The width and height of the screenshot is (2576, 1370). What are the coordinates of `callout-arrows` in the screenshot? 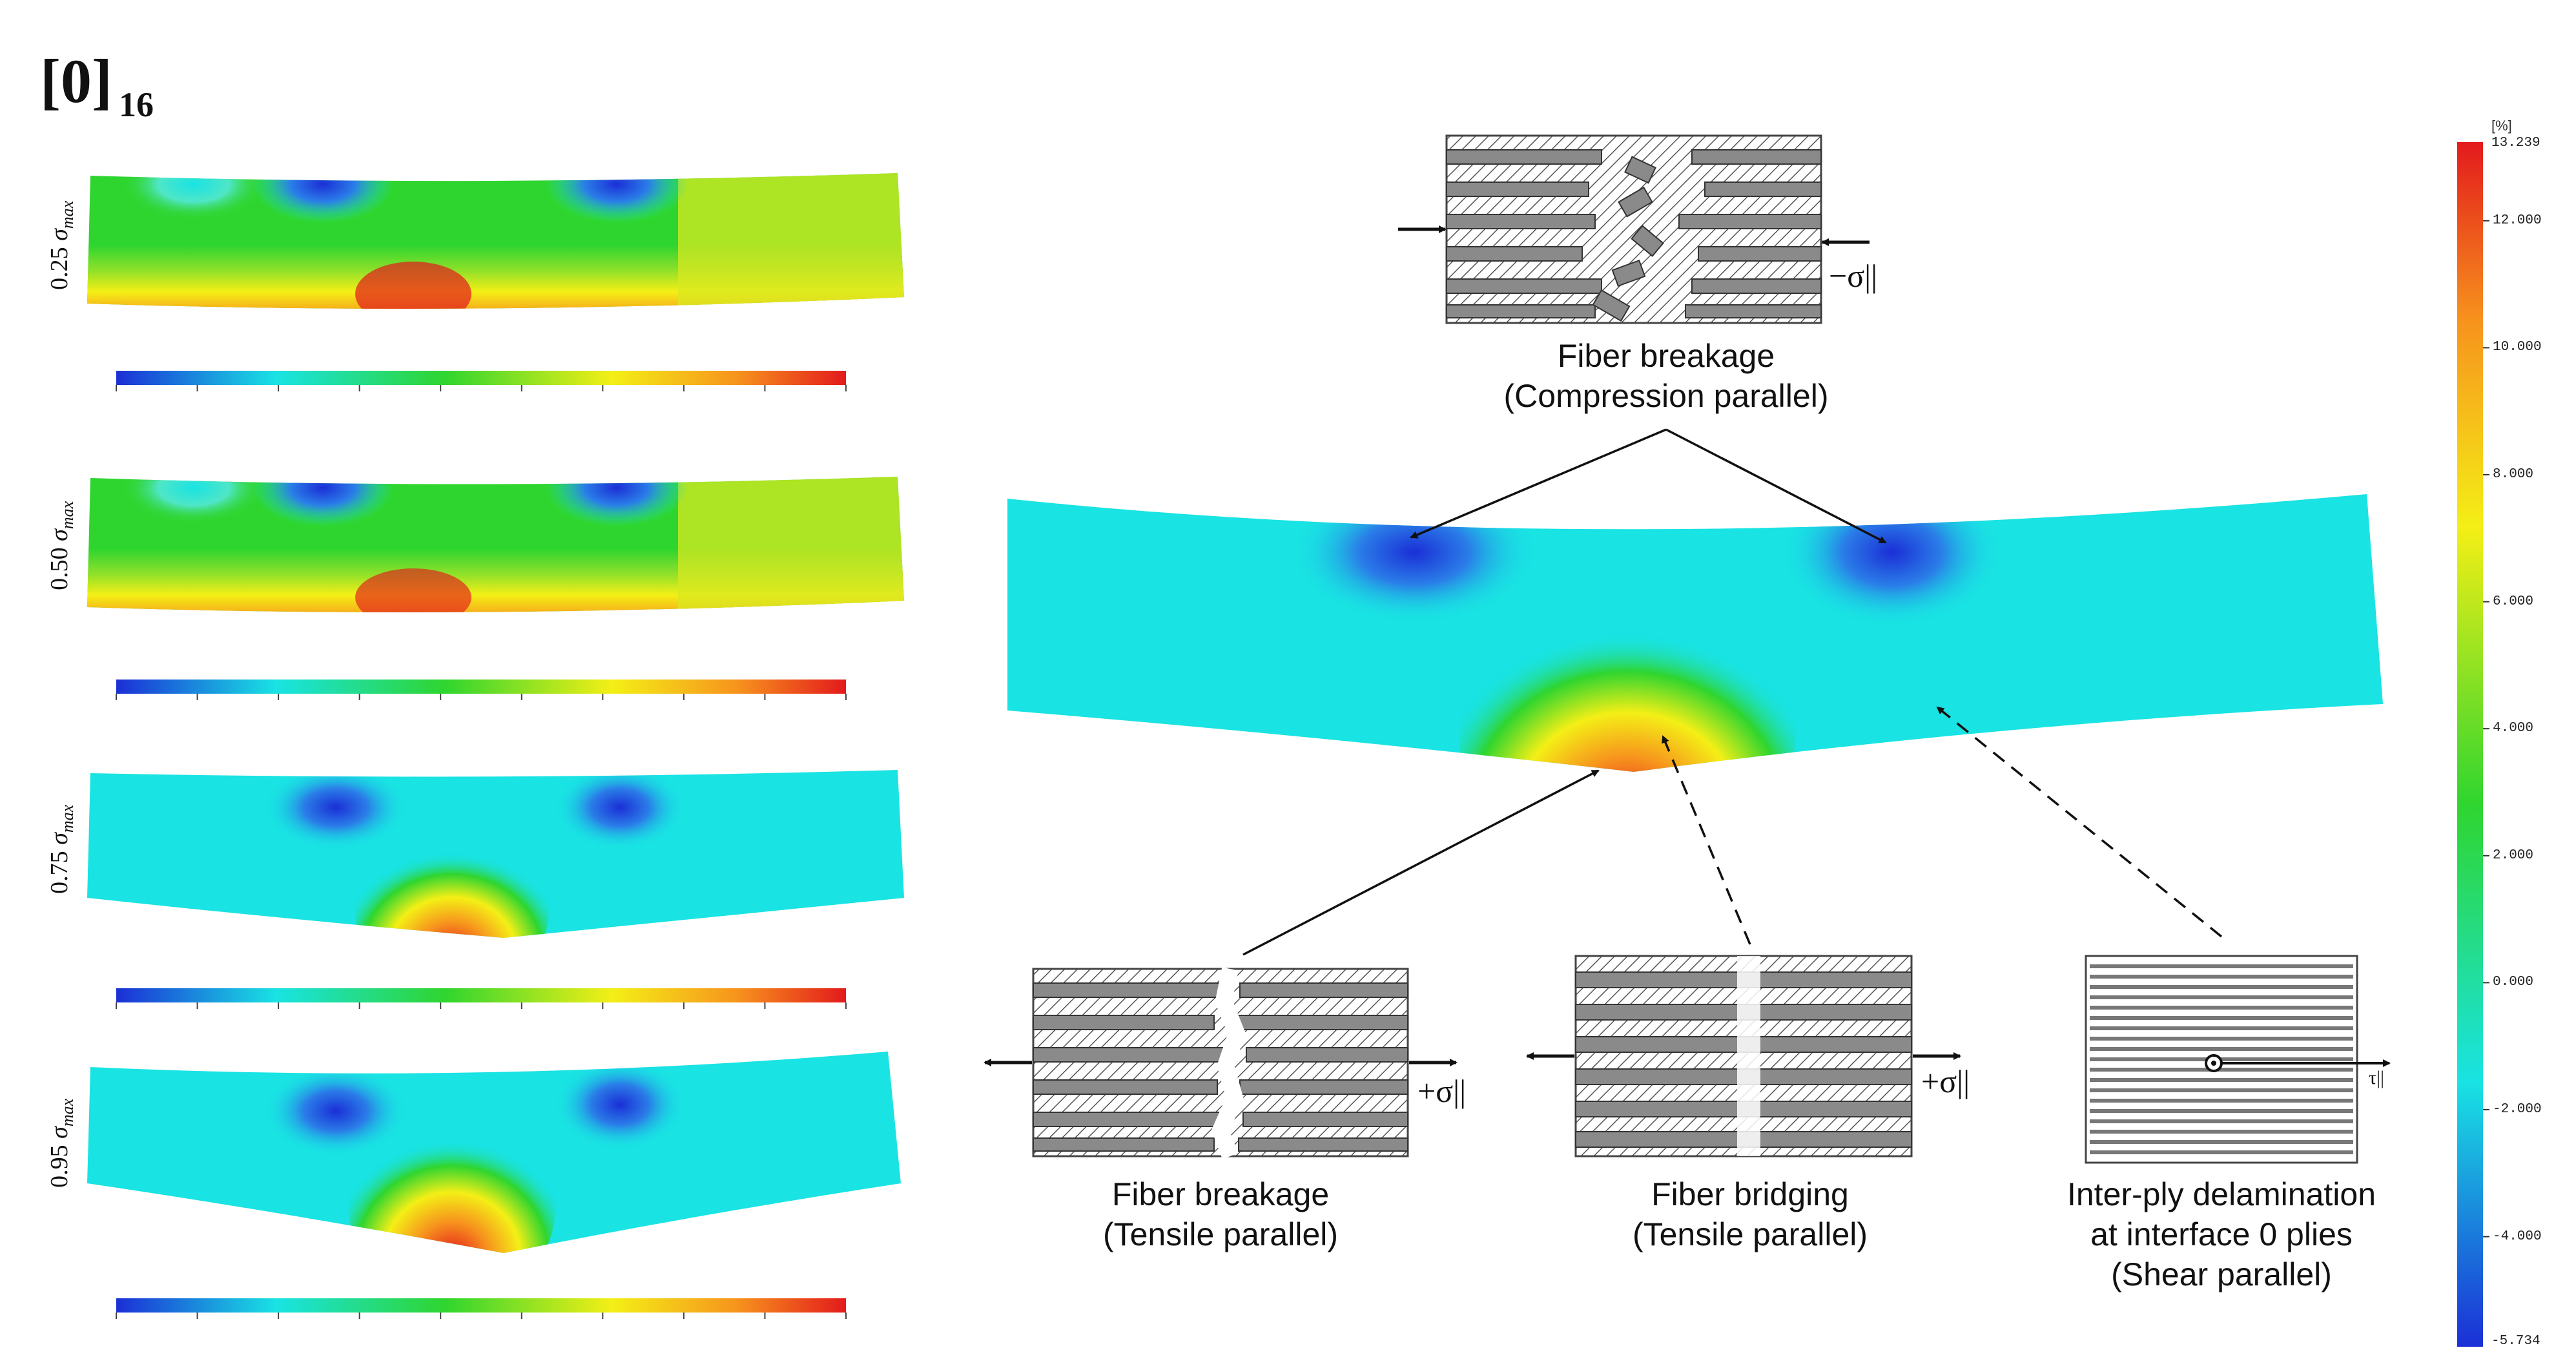 It's located at (1732, 692).